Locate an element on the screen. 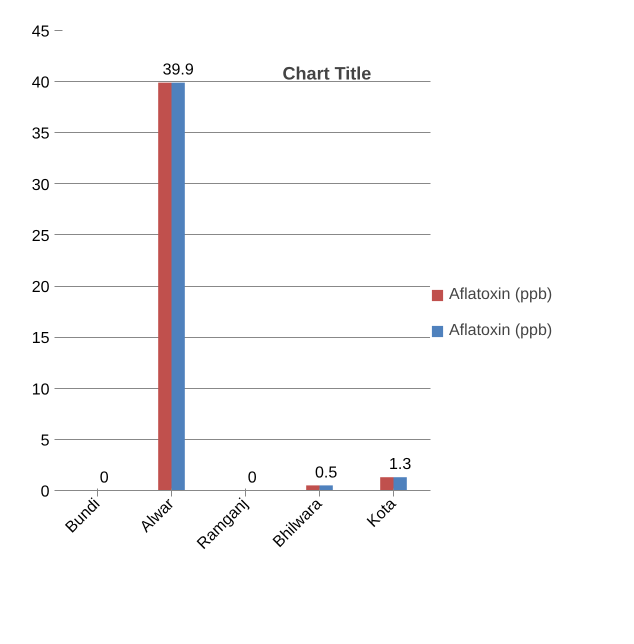  y-tick-label: 5 is located at coordinates (45, 441).